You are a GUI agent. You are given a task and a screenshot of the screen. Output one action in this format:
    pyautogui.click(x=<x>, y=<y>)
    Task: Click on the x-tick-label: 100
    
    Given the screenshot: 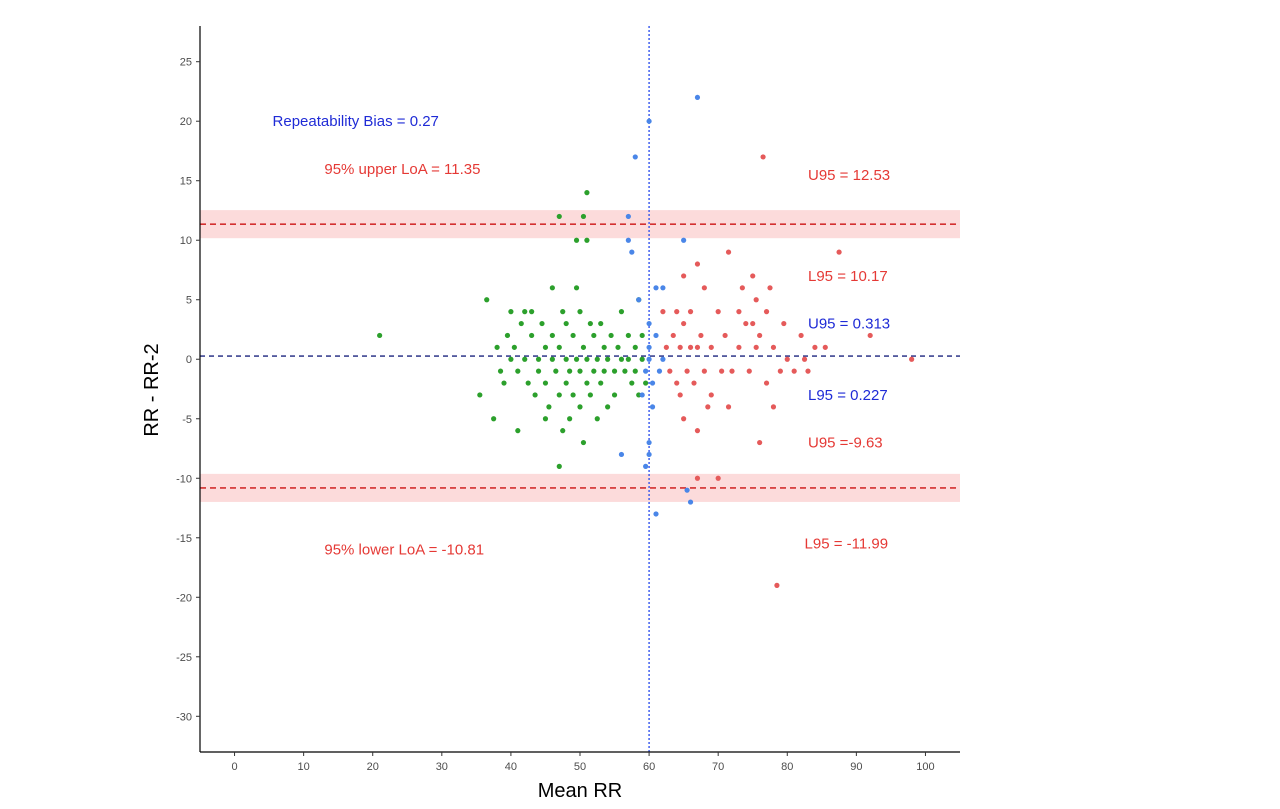 What is the action you would take?
    pyautogui.click(x=925, y=767)
    